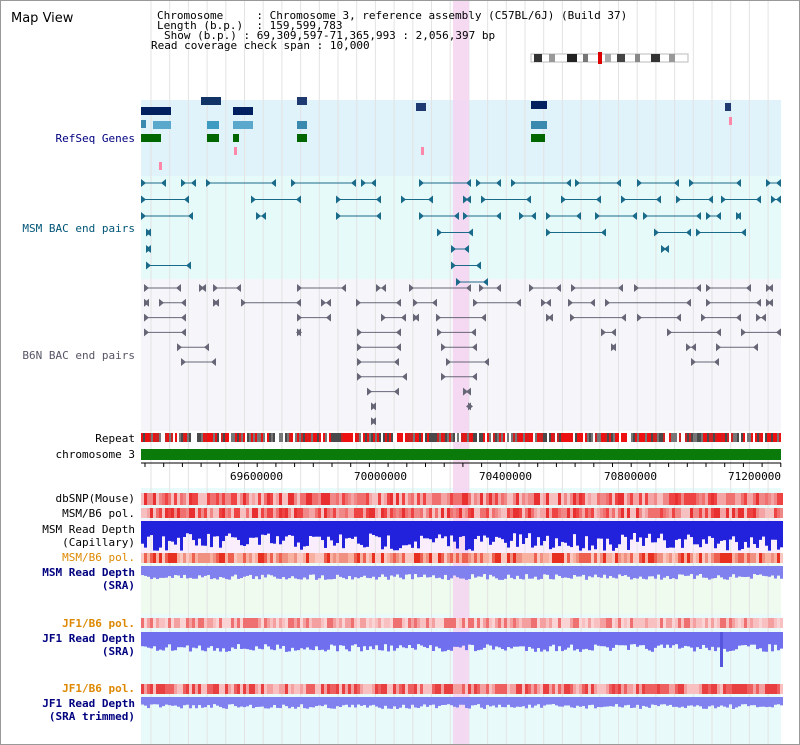  I want to click on jf1-sra-label-2: (SRA), so click(118, 651).